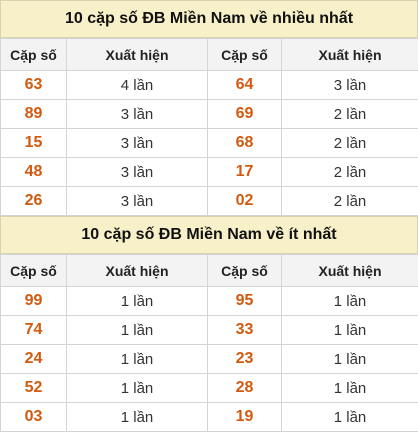  What do you see at coordinates (34, 417) in the screenshot?
I see `pair-number: 03` at bounding box center [34, 417].